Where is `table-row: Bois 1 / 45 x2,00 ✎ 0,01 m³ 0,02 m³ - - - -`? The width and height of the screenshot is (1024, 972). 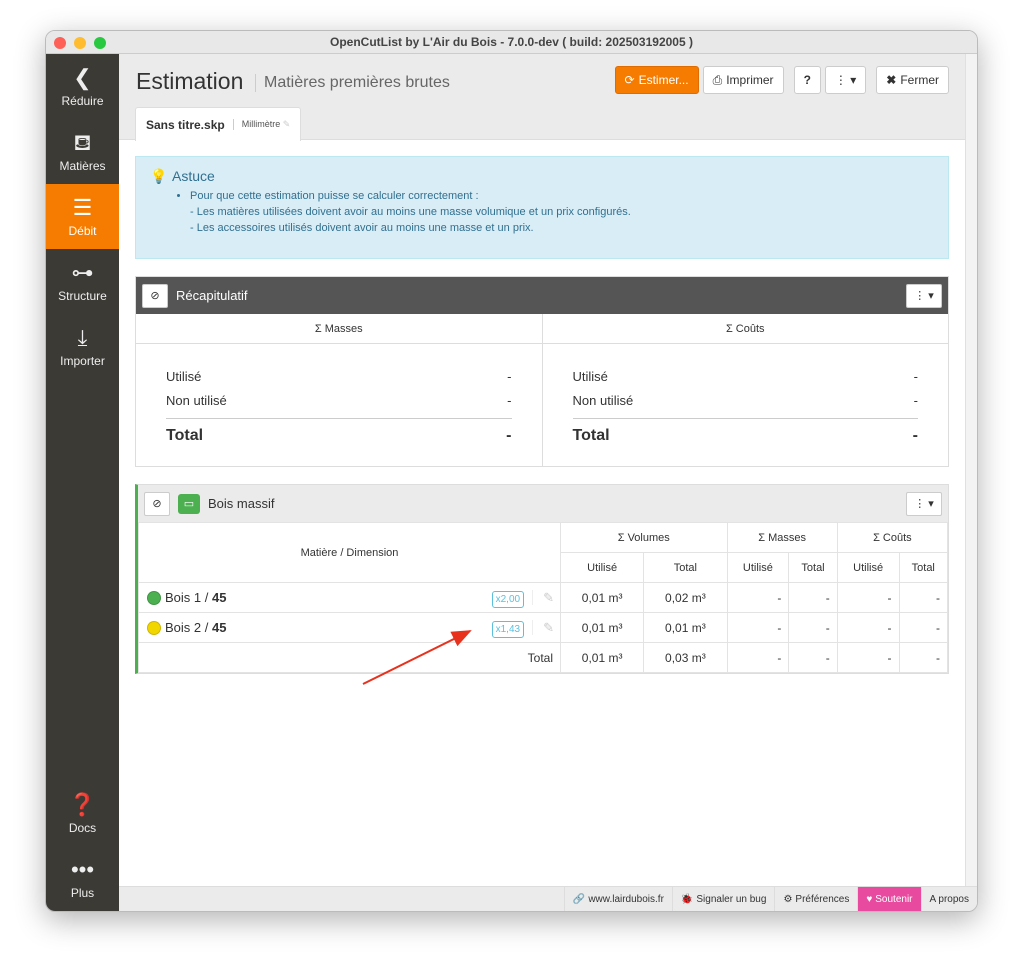 table-row: Bois 1 / 45 x2,00 ✎ 0,01 m³ 0,02 m³ - - - - is located at coordinates (543, 597).